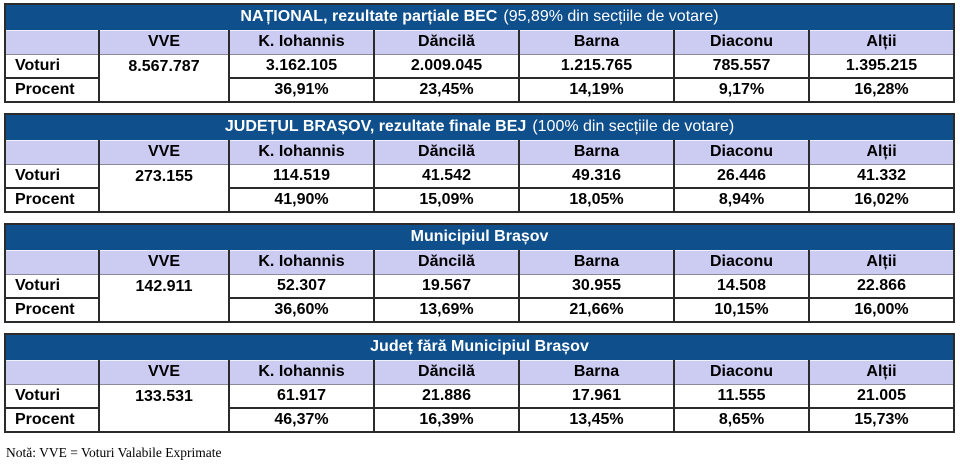 The height and width of the screenshot is (475, 960). I want to click on cell-votes: 52.307, so click(301, 286).